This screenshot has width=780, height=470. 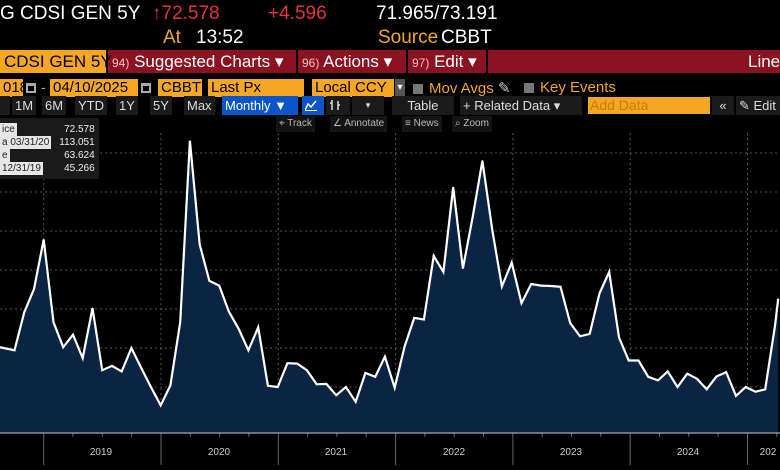 I want to click on day-range: 71.965/73.191, so click(x=437, y=13).